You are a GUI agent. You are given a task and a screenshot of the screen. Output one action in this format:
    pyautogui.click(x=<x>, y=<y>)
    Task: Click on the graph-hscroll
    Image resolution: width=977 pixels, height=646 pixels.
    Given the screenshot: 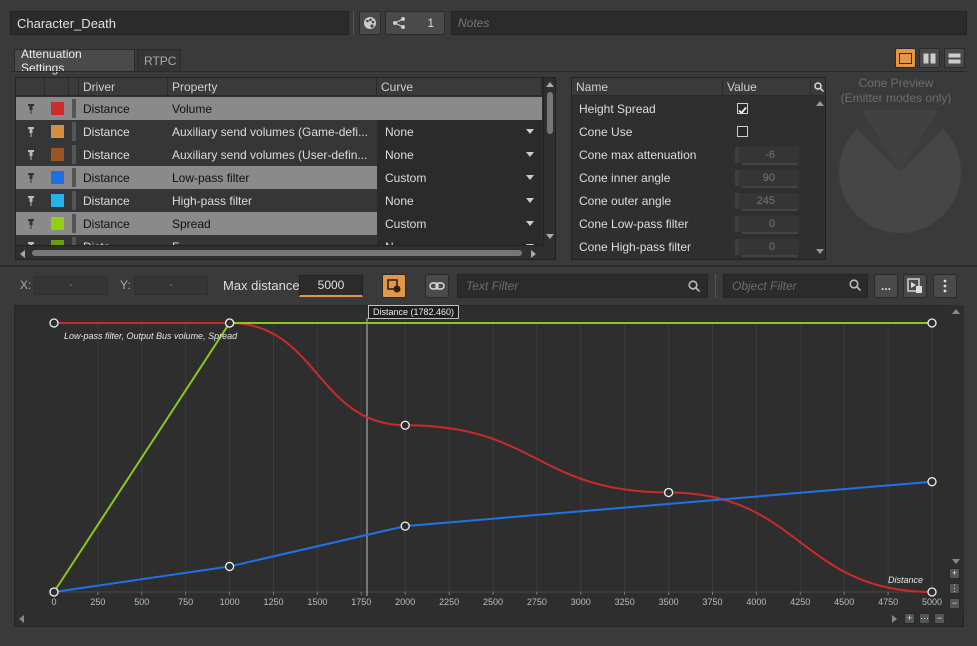 What is the action you would take?
    pyautogui.click(x=457, y=619)
    